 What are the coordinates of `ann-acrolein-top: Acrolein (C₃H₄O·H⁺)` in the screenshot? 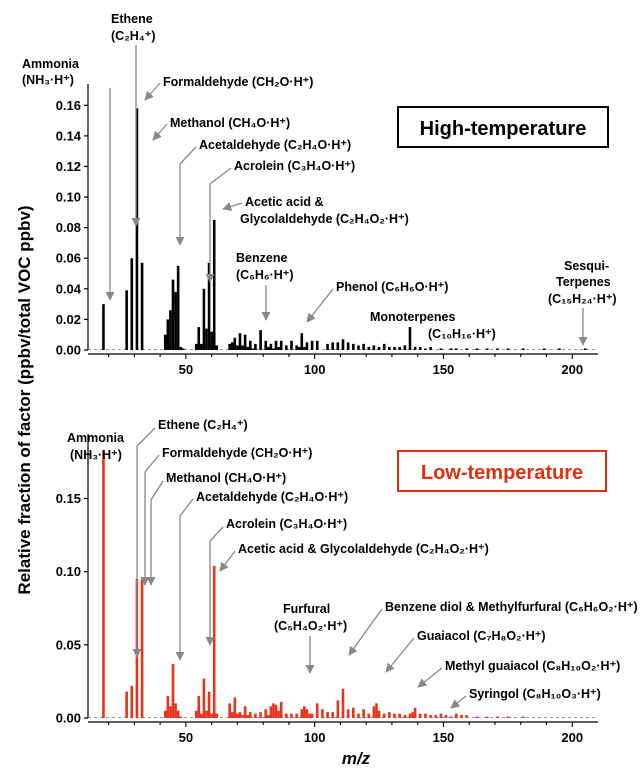 It's located at (294, 166).